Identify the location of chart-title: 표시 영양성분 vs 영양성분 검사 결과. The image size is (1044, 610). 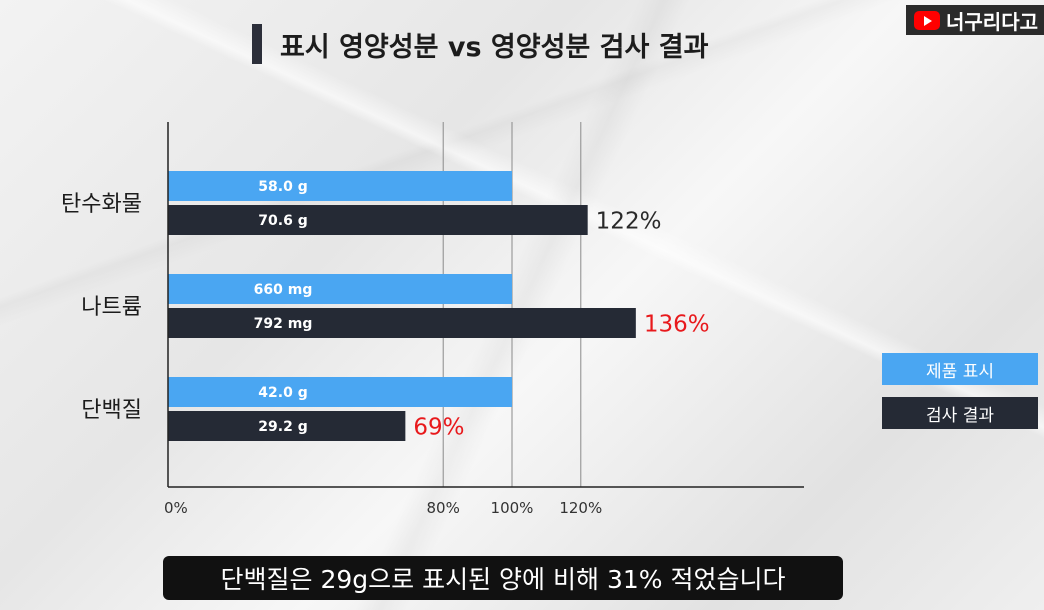
(480, 44).